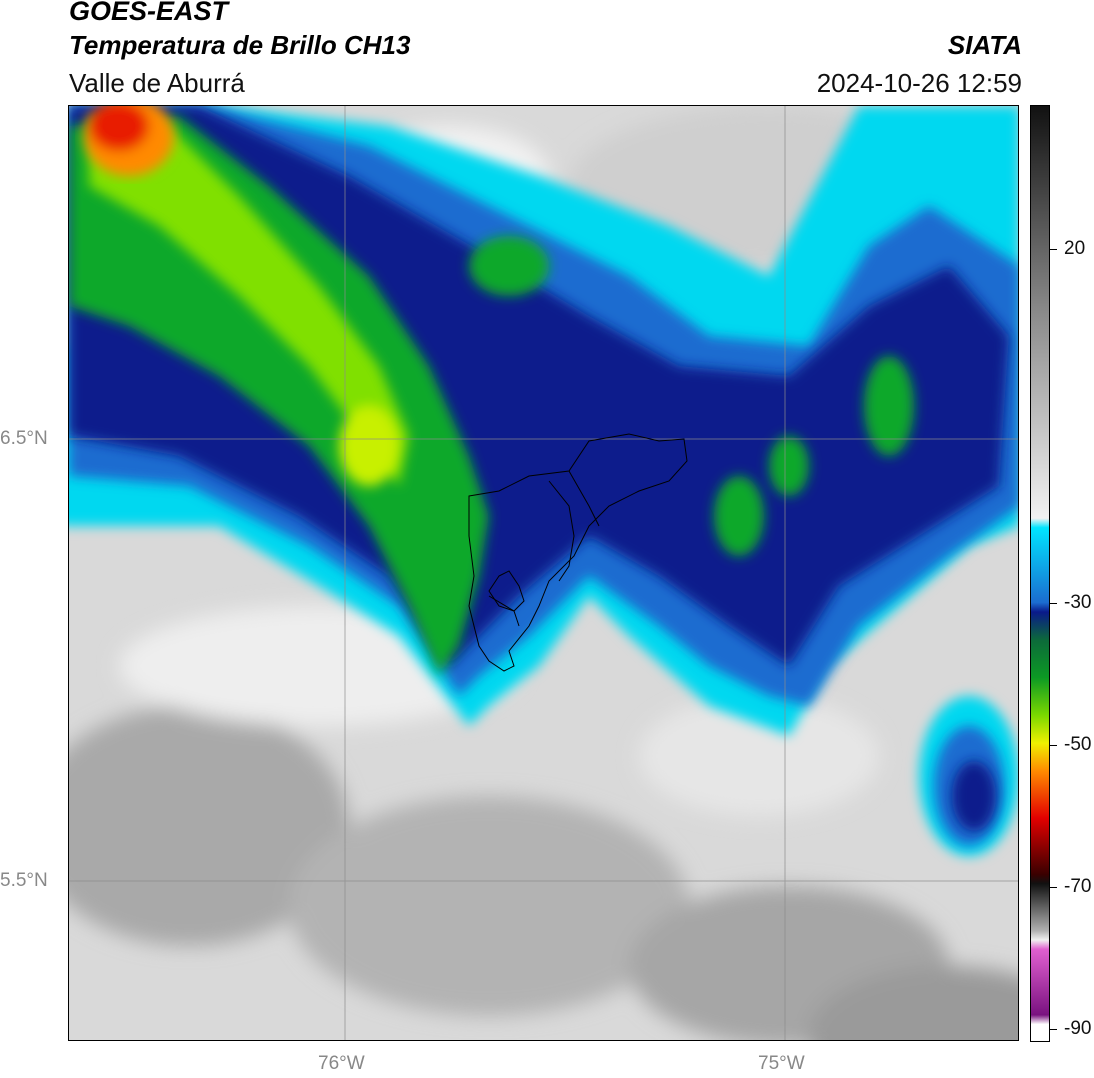 The height and width of the screenshot is (1078, 1094). What do you see at coordinates (1053, 603) in the screenshot?
I see `colorbar-tick-neg30` at bounding box center [1053, 603].